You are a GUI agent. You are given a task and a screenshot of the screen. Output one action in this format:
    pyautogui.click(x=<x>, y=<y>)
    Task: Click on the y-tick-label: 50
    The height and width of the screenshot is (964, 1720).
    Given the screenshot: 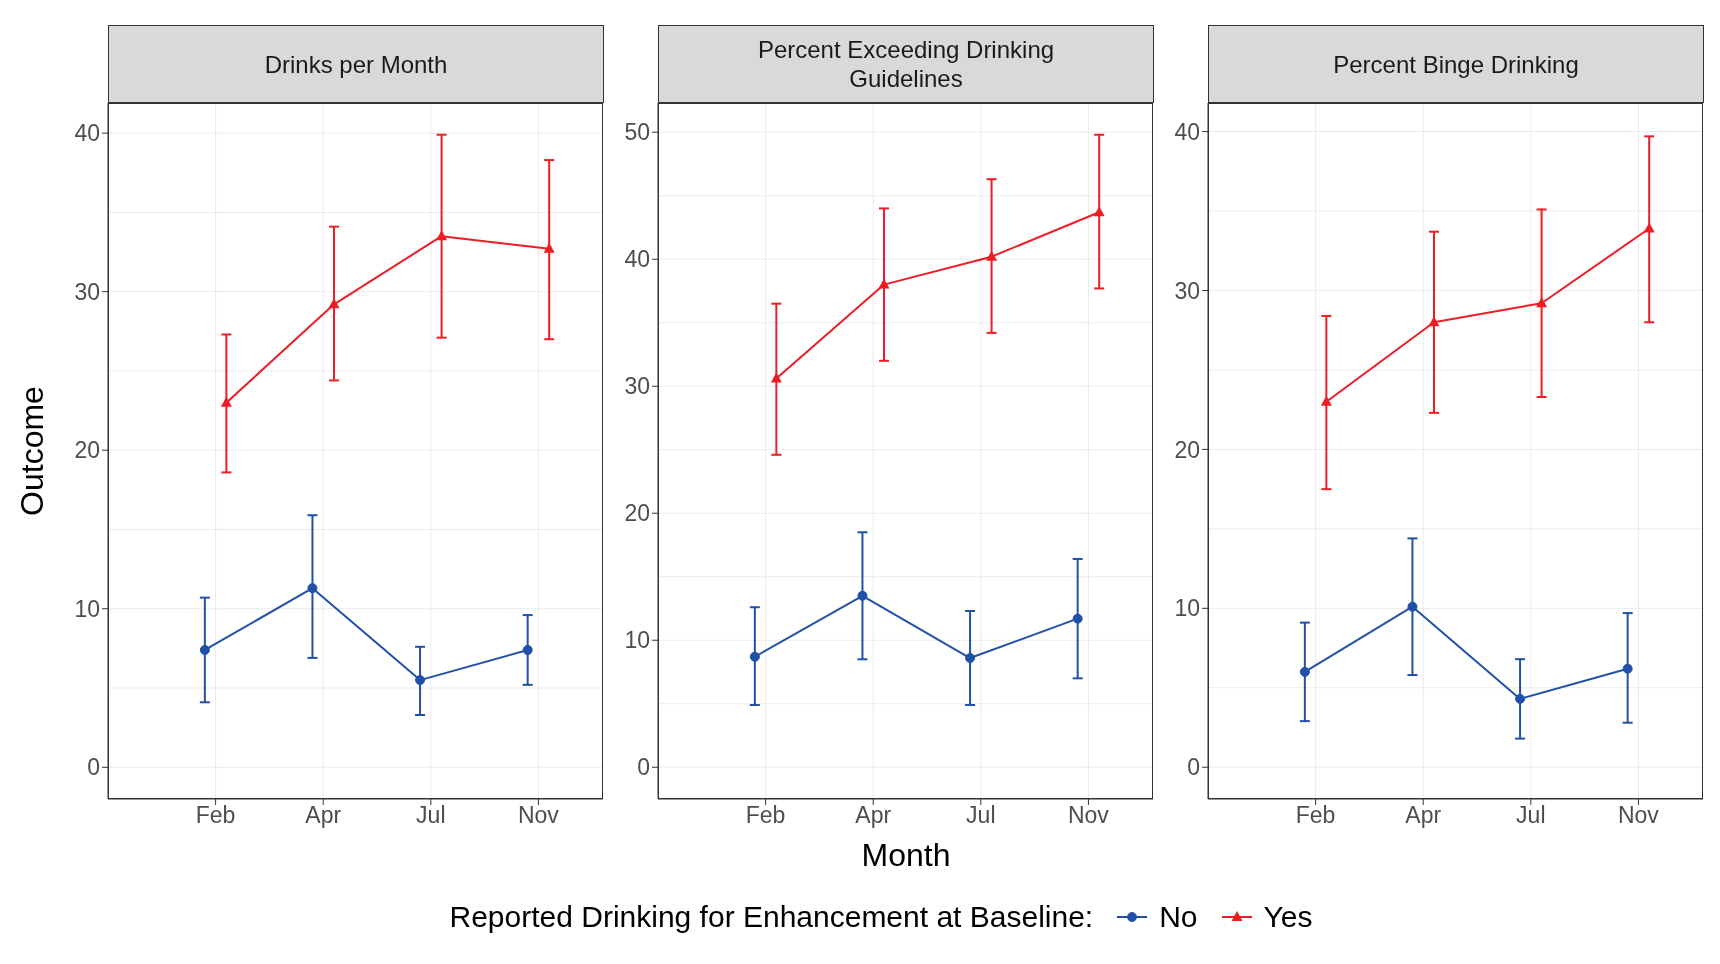 What is the action you would take?
    pyautogui.click(x=637, y=132)
    